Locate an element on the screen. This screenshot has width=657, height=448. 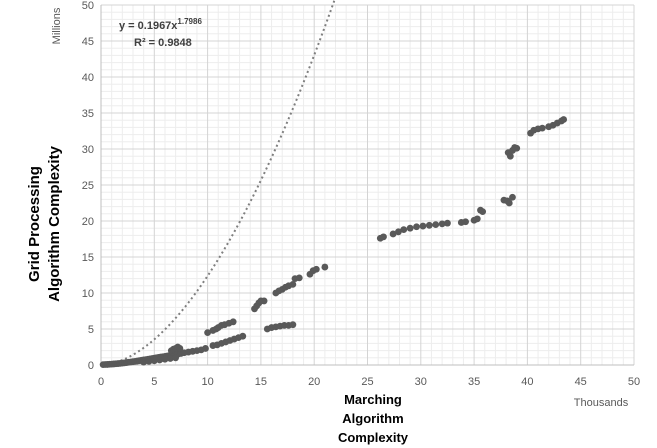
y-tick-label: 30 is located at coordinates (88, 150).